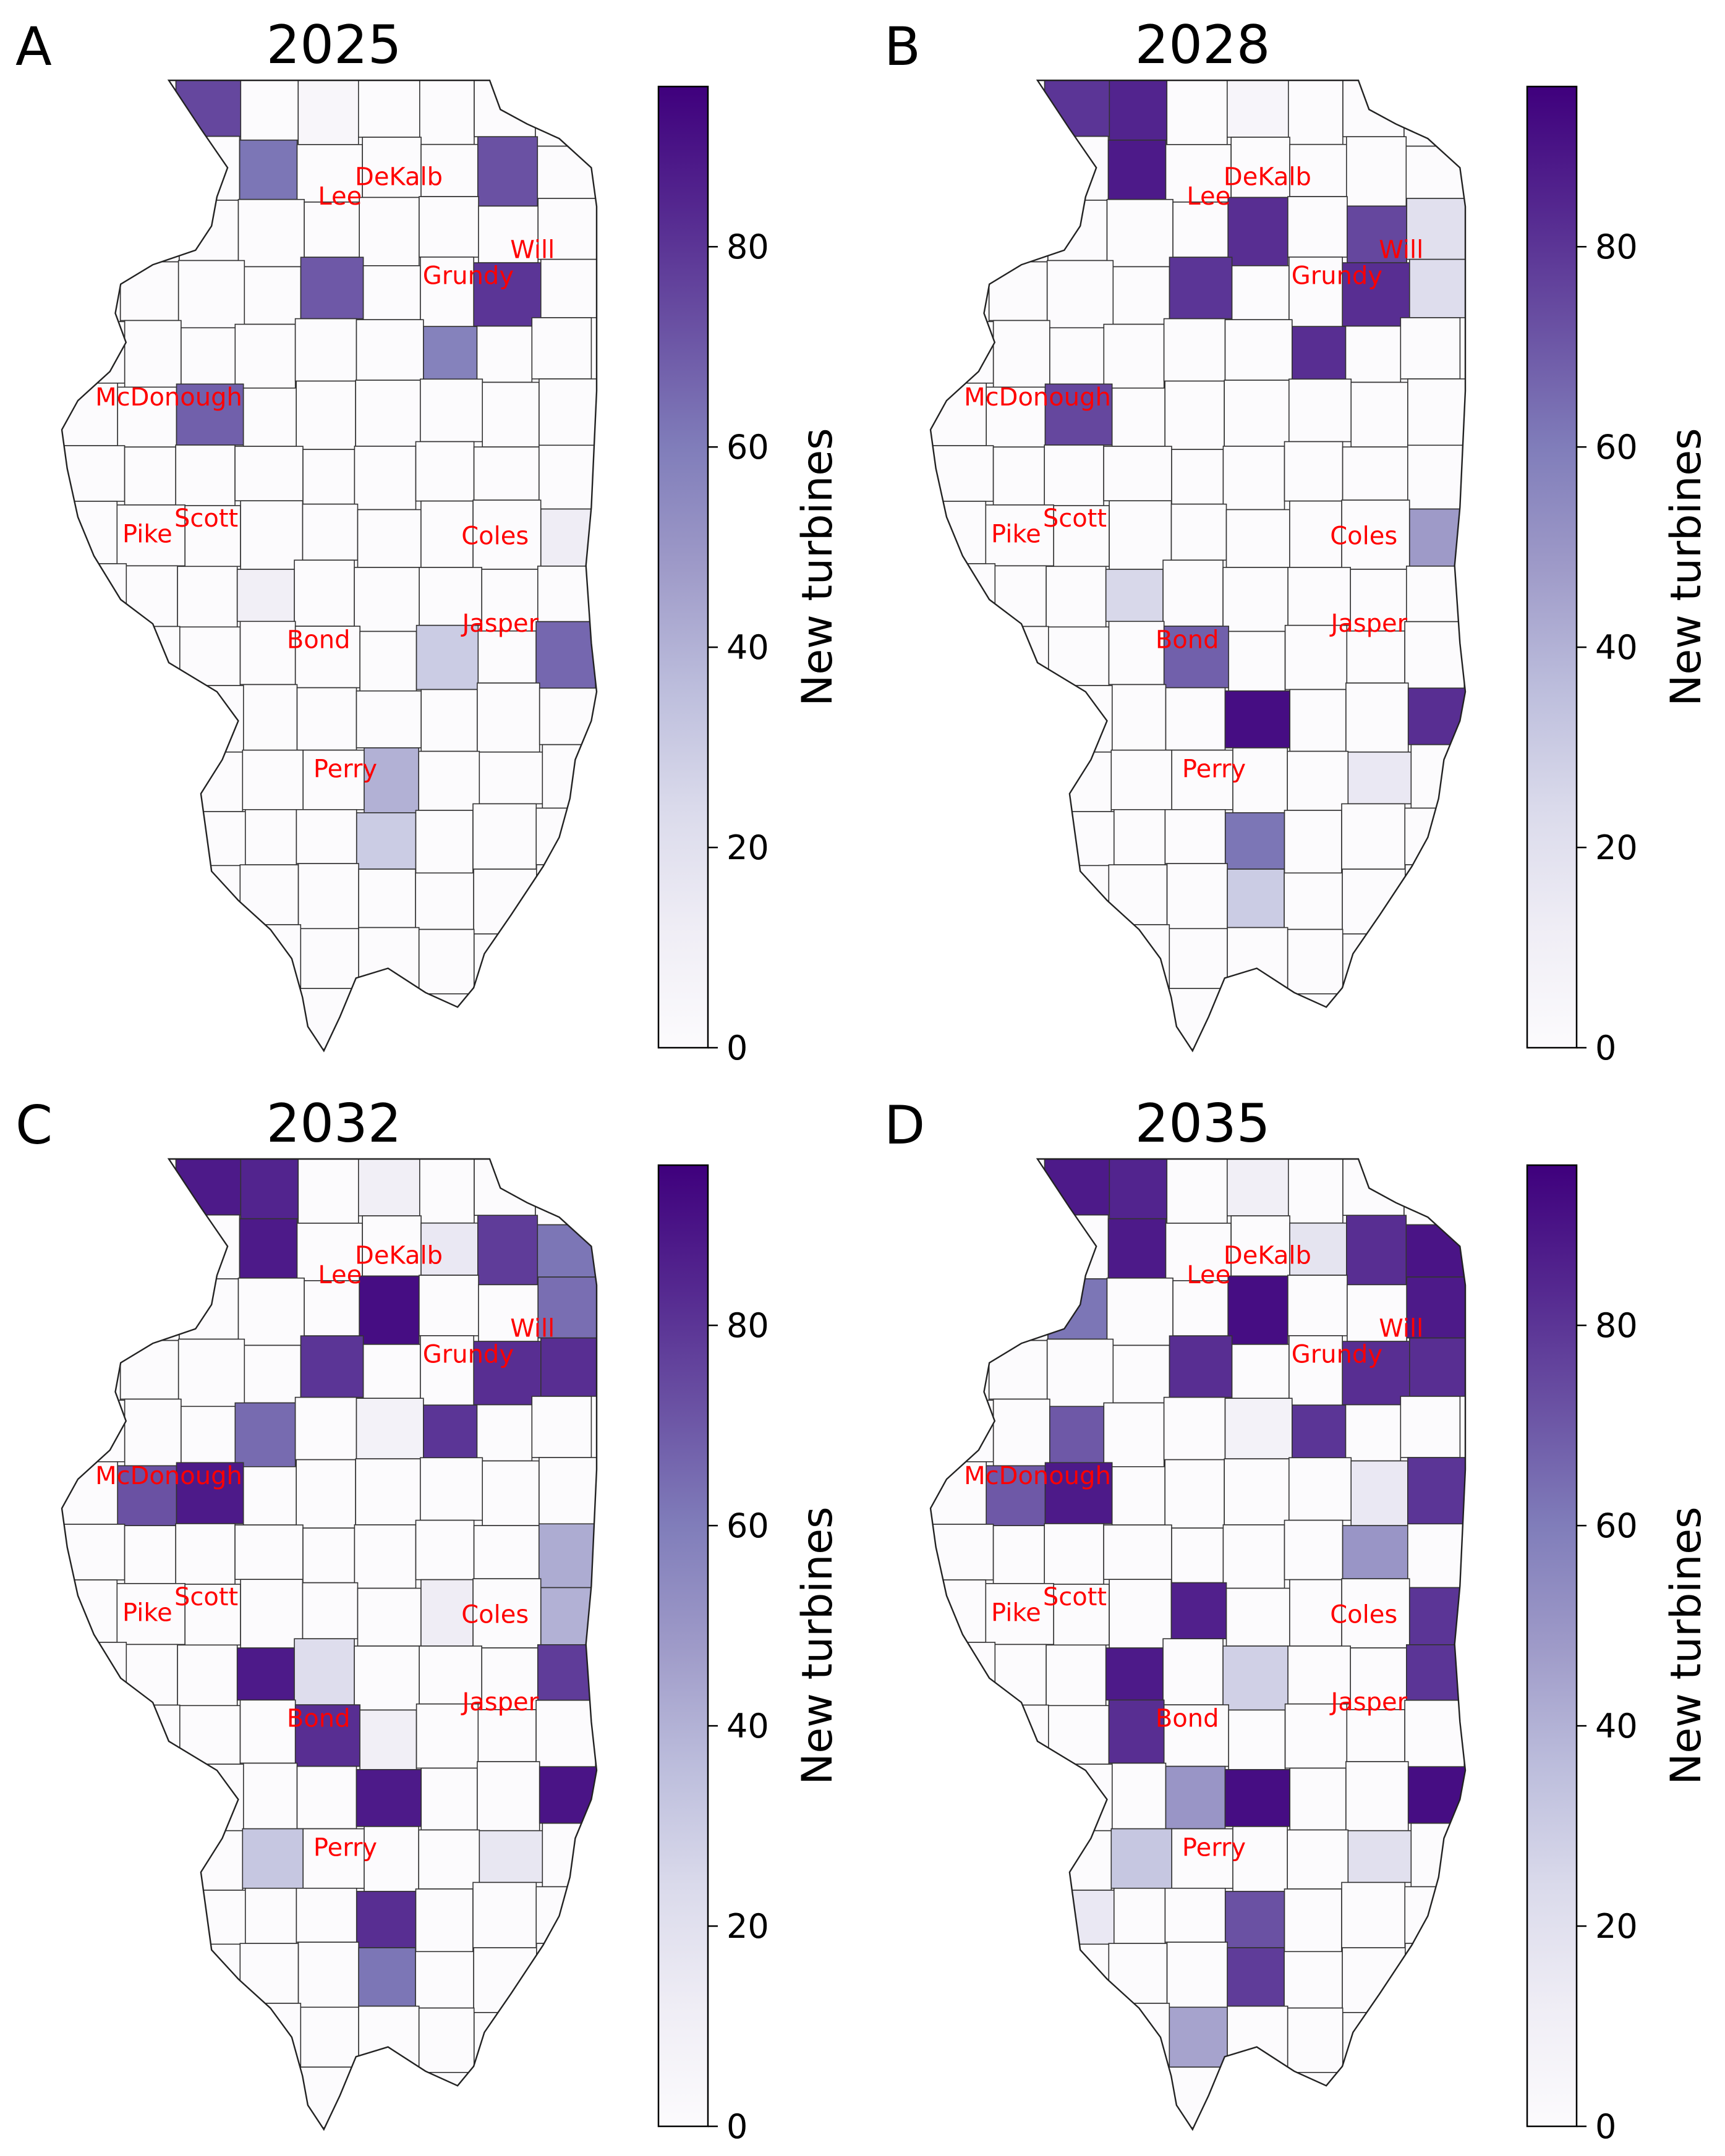 This screenshot has width=1725, height=2156. Describe the element at coordinates (345, 1847) in the screenshot. I see `county-label: Perry` at that location.